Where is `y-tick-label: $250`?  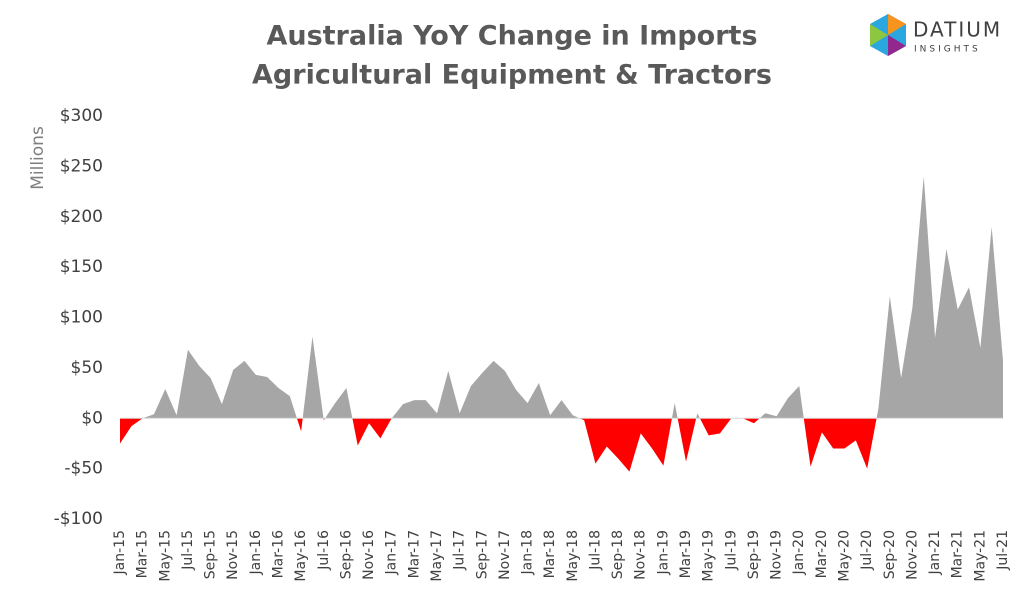 y-tick-label: $250 is located at coordinates (81, 166).